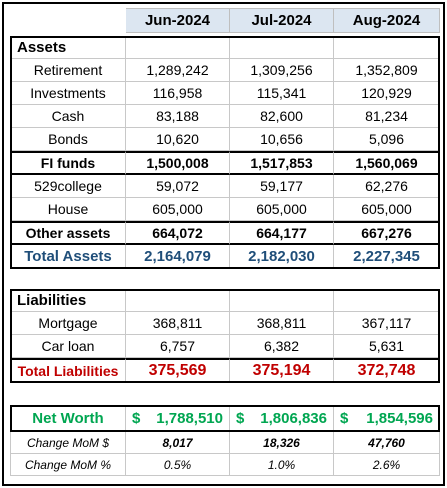  Describe the element at coordinates (225, 300) in the screenshot. I see `liabilities-title-row: Liabilities` at that location.